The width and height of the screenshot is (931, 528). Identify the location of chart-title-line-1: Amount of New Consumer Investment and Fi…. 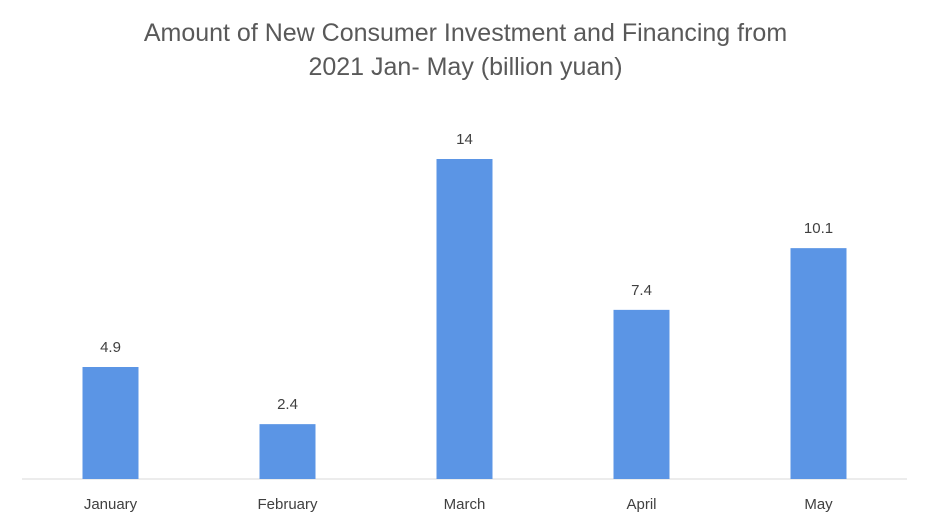
(465, 33).